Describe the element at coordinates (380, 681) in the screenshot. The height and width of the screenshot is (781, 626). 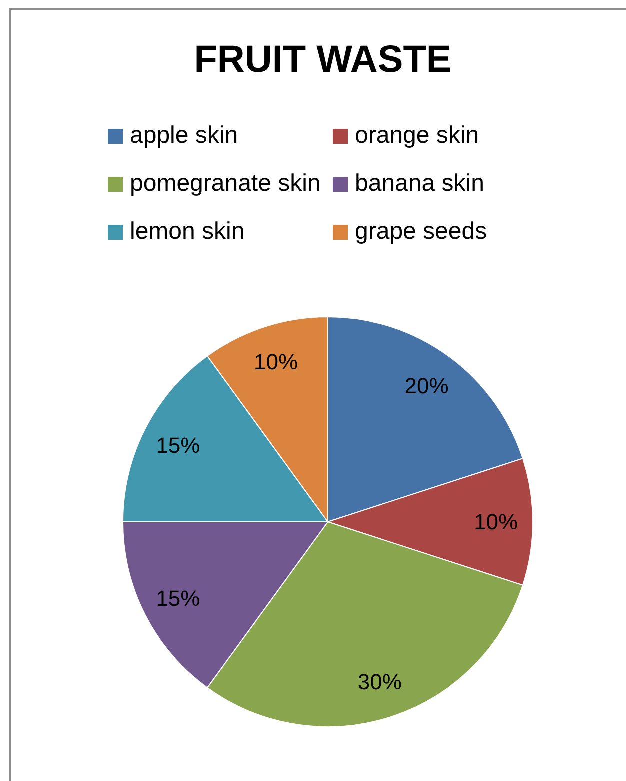
I see `data-label: 30%` at that location.